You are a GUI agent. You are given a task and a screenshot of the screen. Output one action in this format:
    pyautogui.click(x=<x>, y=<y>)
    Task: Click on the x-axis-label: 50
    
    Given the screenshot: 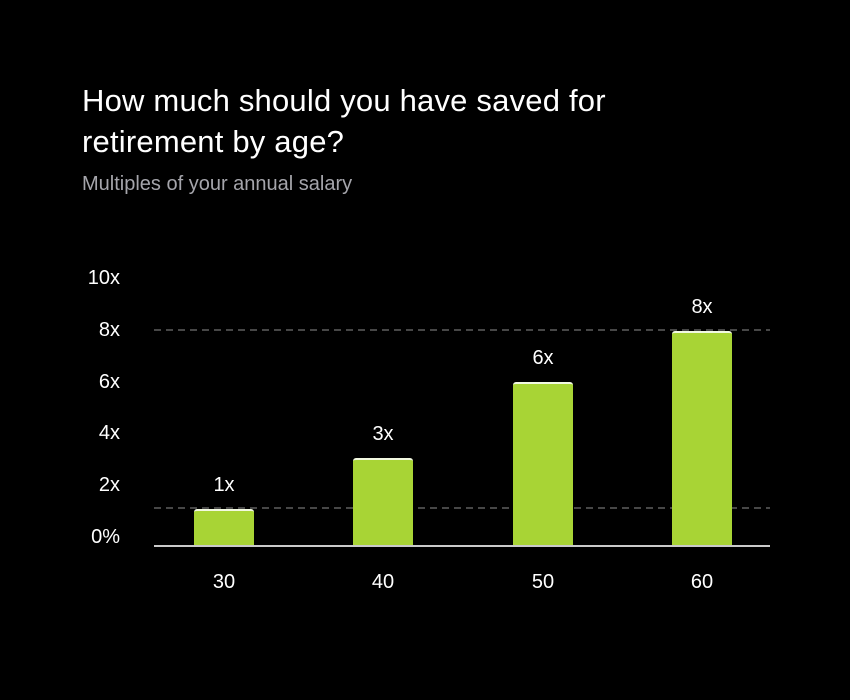 What is the action you would take?
    pyautogui.click(x=543, y=582)
    